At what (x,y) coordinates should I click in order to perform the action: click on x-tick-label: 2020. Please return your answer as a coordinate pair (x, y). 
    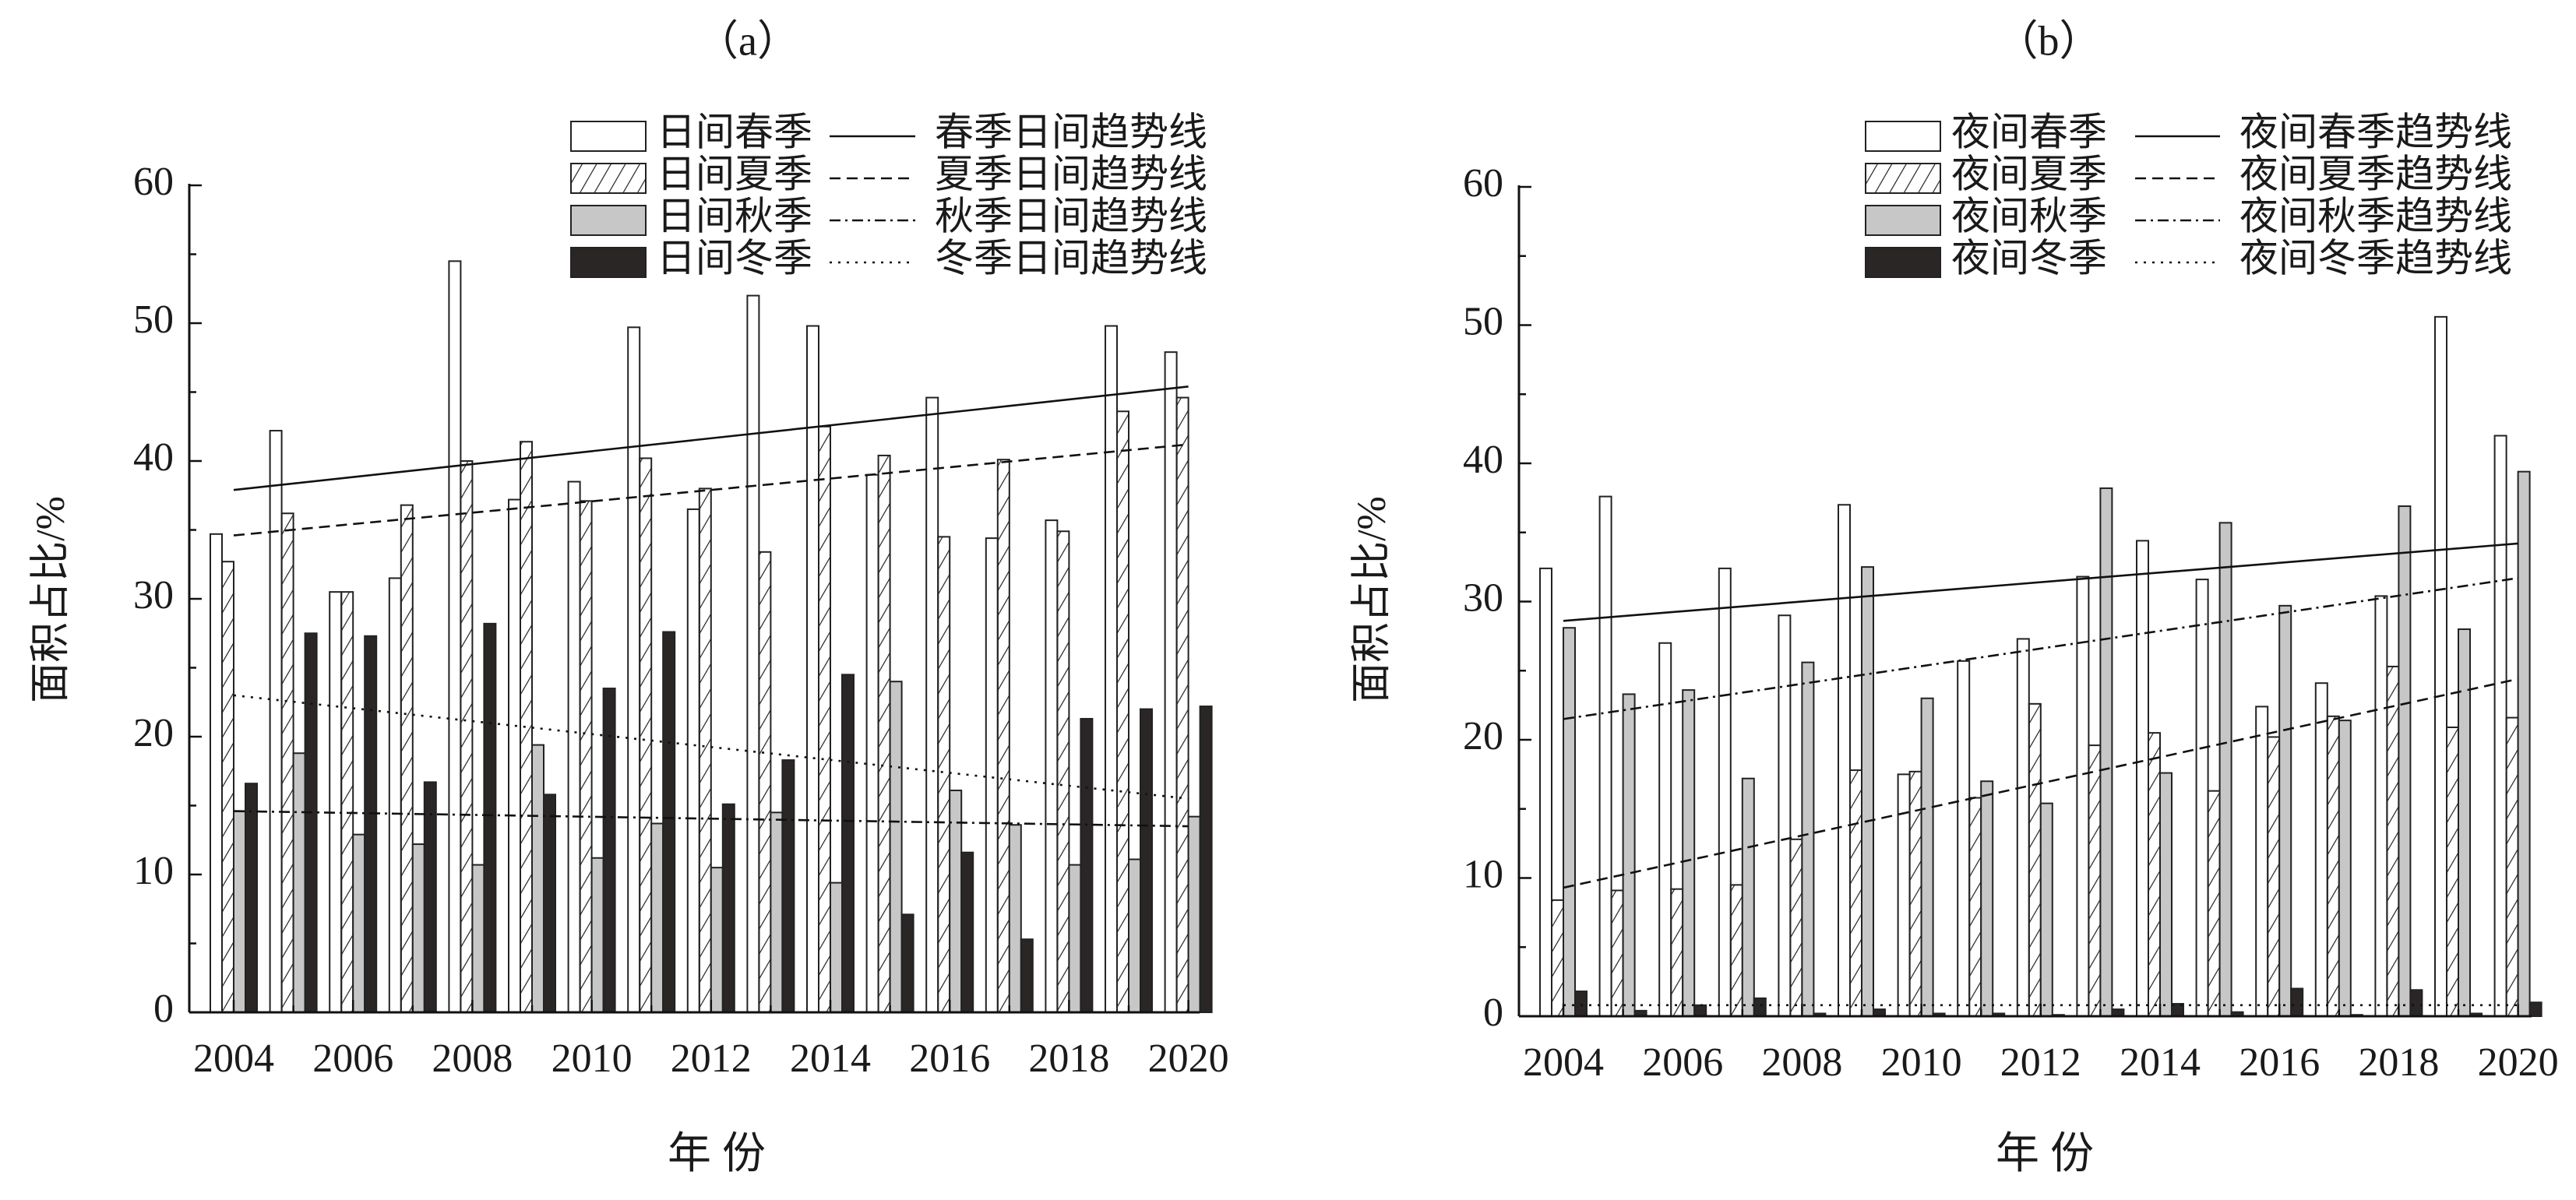
    Looking at the image, I should click on (1189, 1058).